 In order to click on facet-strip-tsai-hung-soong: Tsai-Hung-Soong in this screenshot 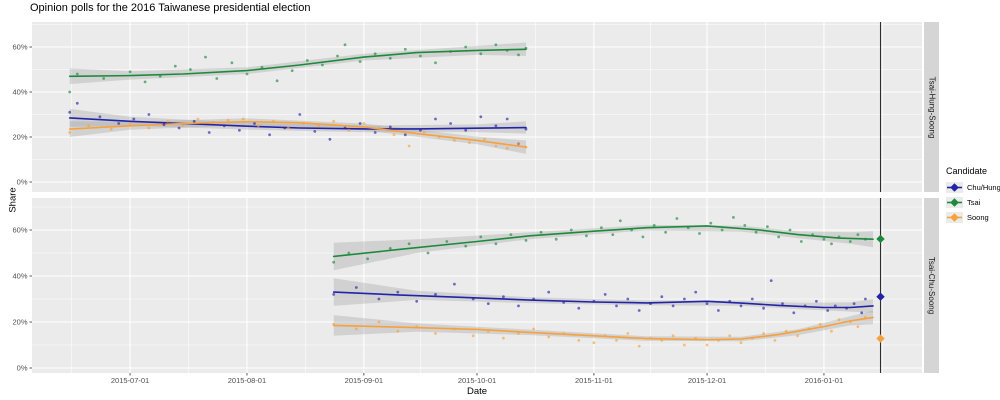, I will do `click(931, 107)`.